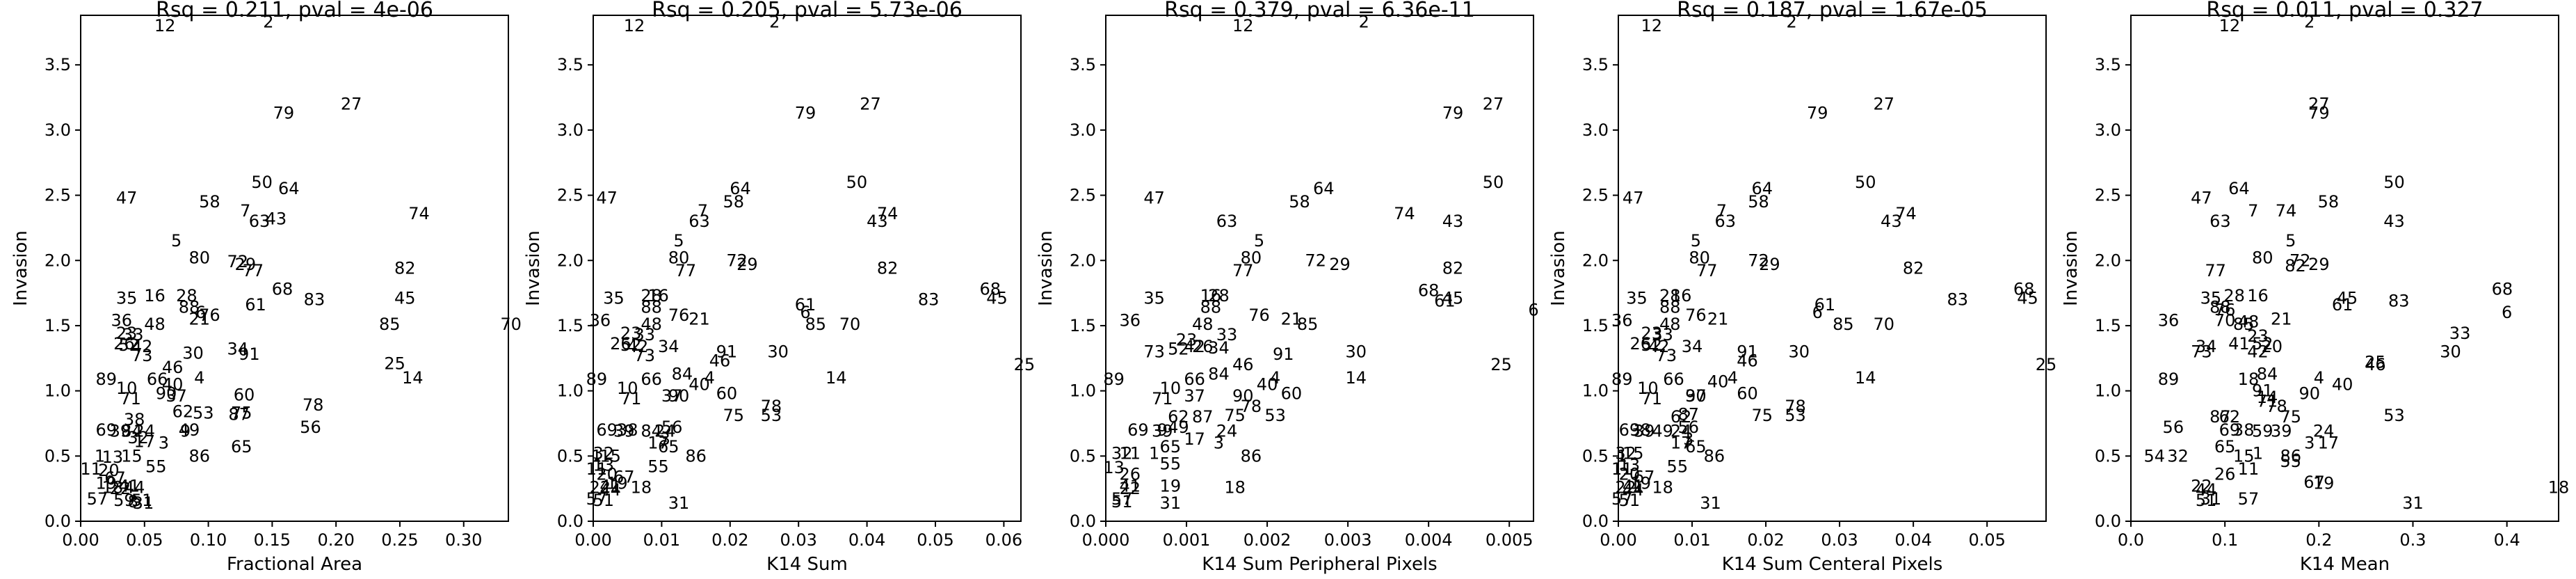  What do you see at coordinates (2318, 540) in the screenshot?
I see `x-tick-label: 0.2` at bounding box center [2318, 540].